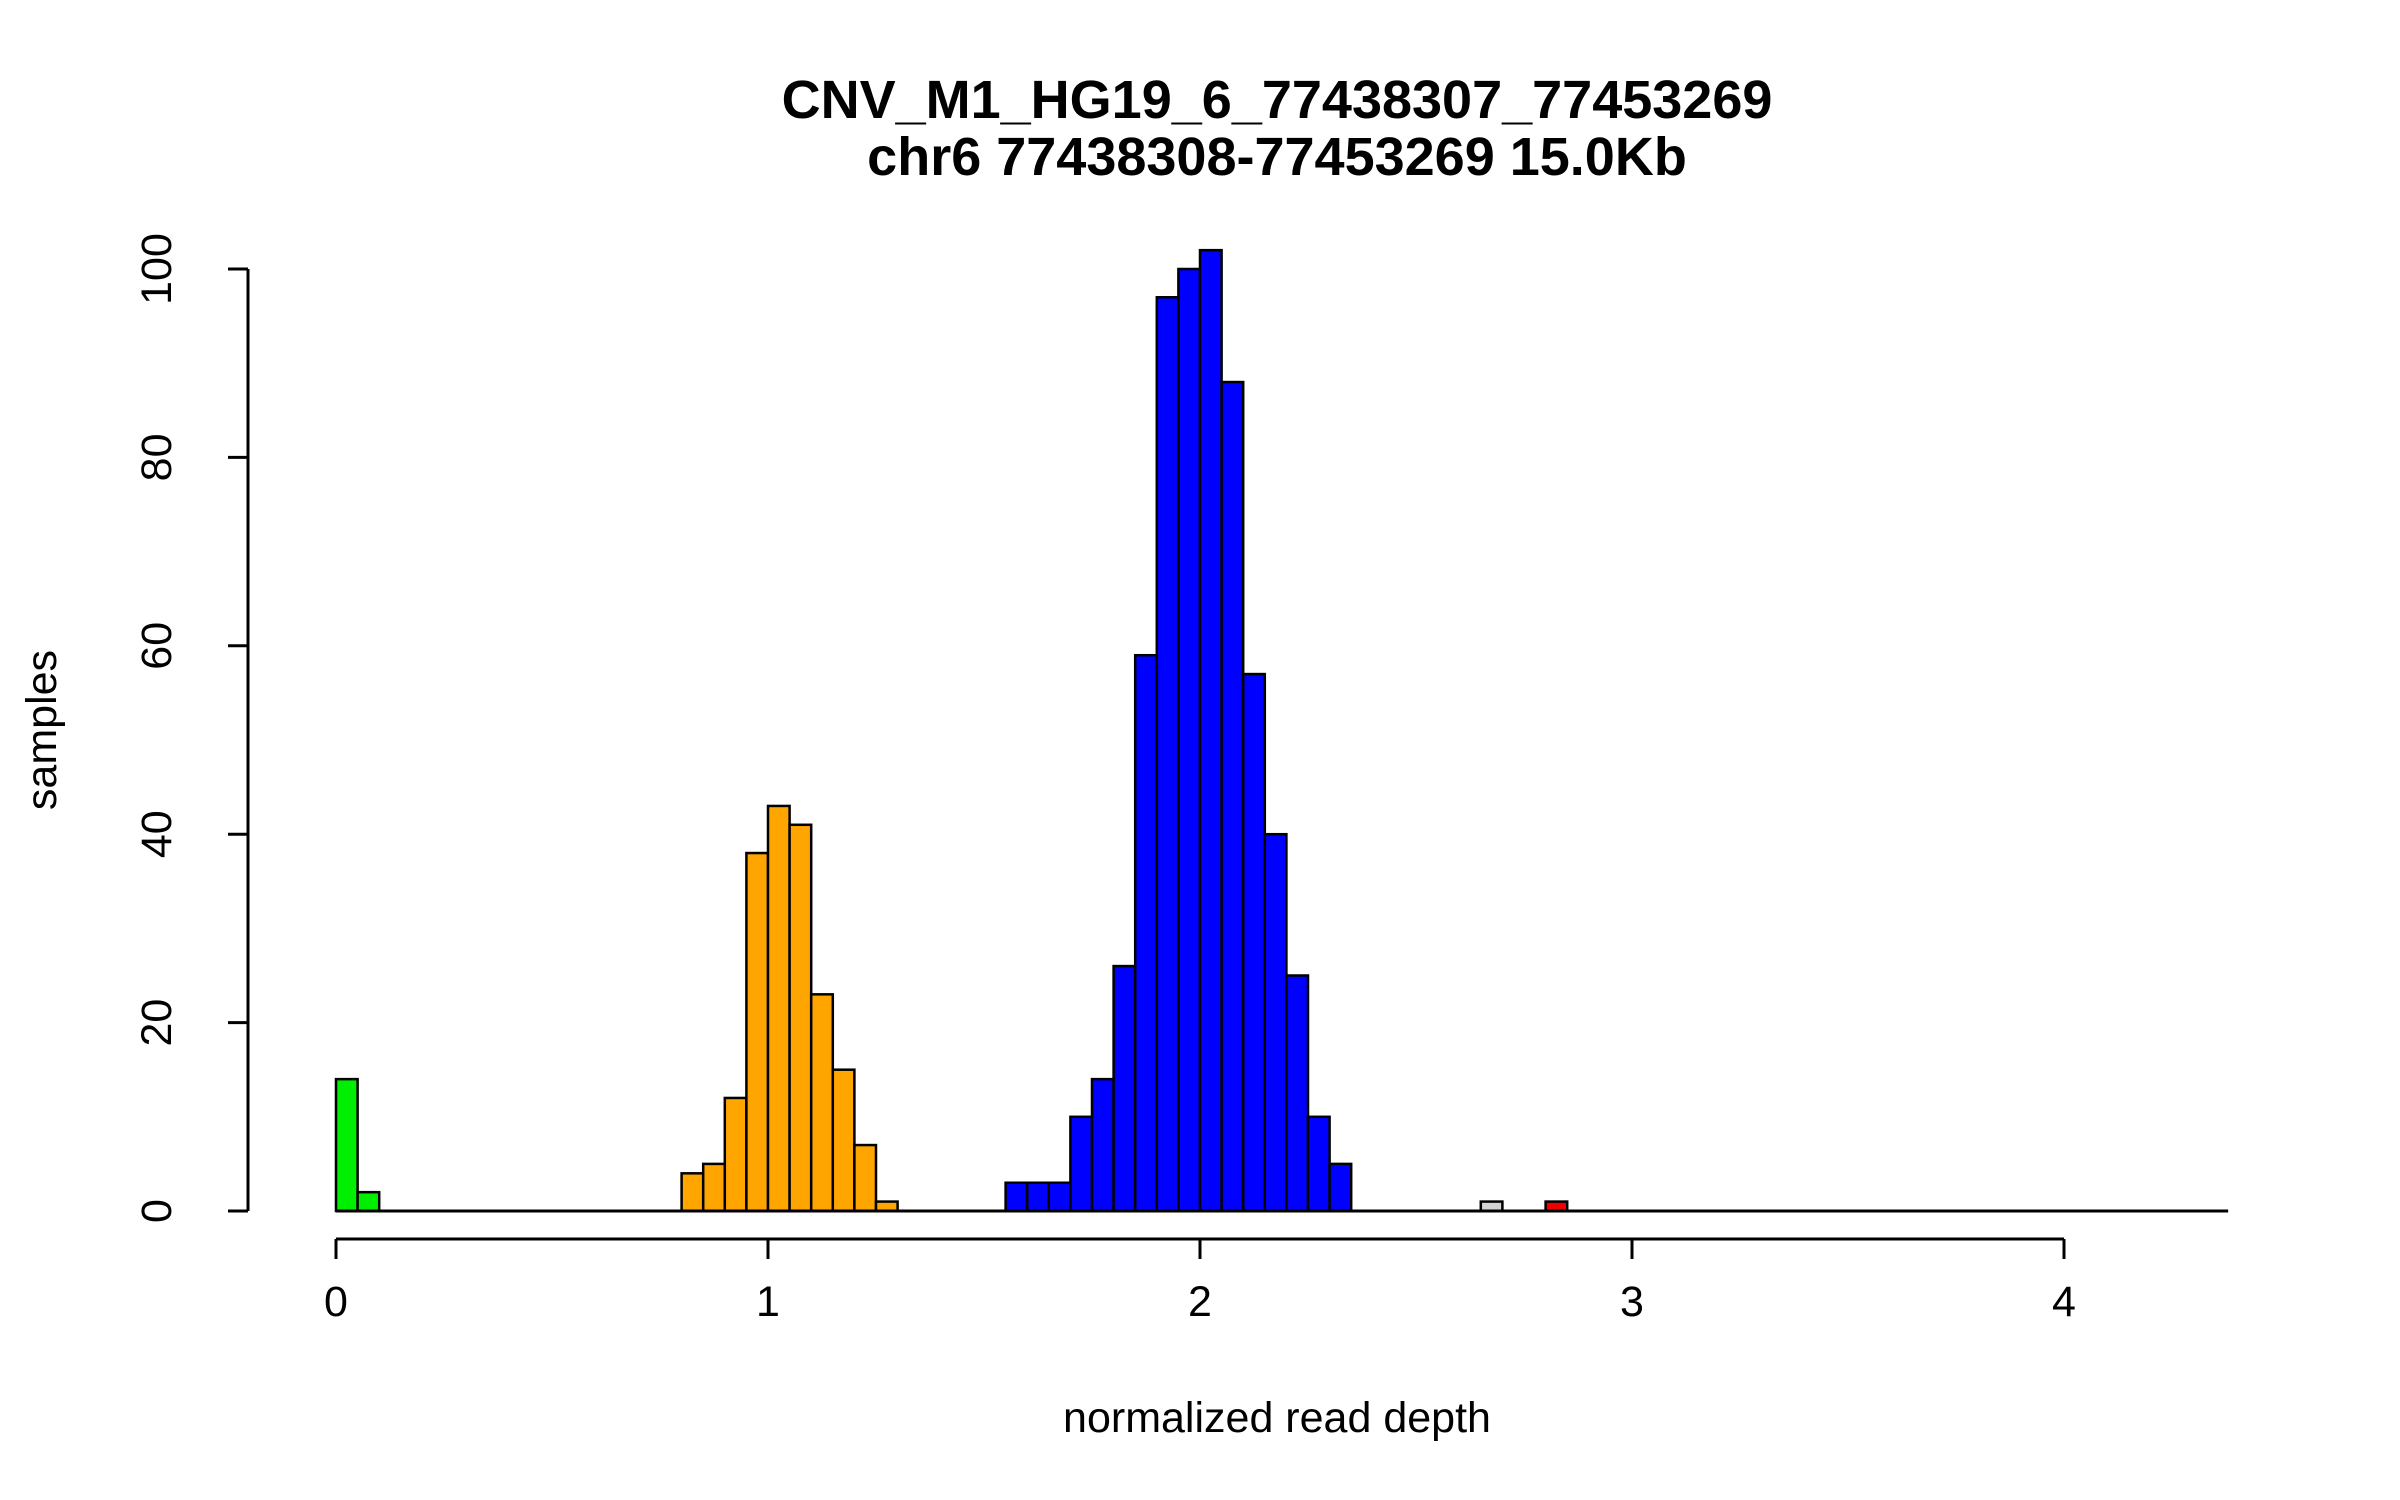  Describe the element at coordinates (191, 728) in the screenshot. I see `y-axis: 0 20 40 60 80 100` at that location.